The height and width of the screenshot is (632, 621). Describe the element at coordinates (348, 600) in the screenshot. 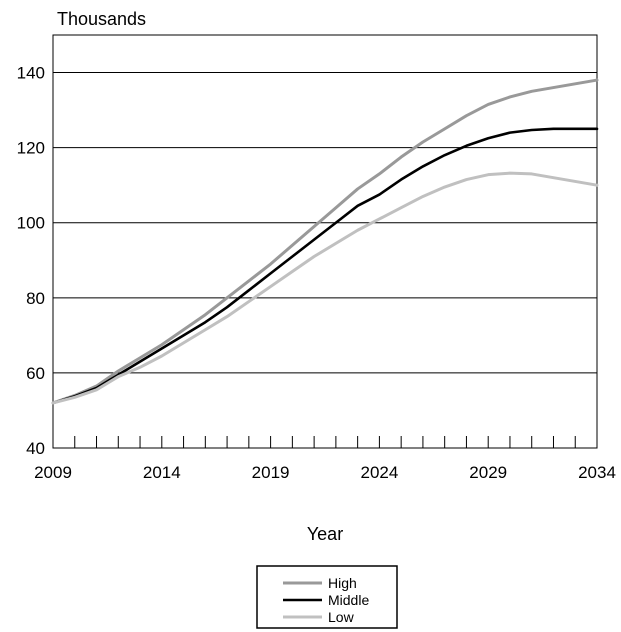

I see `legend-label-middle: Middle` at that location.